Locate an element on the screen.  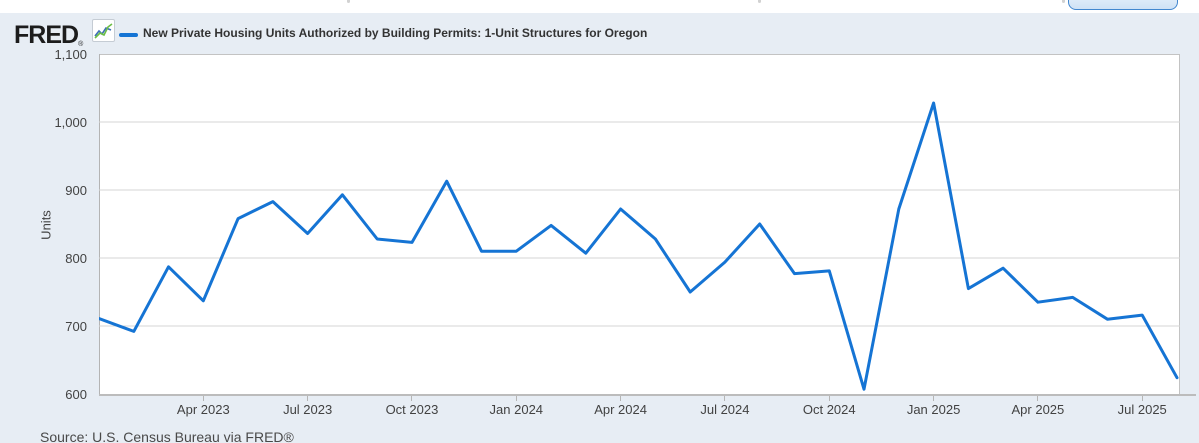
x-tick-label: Jul 2025 is located at coordinates (1142, 409).